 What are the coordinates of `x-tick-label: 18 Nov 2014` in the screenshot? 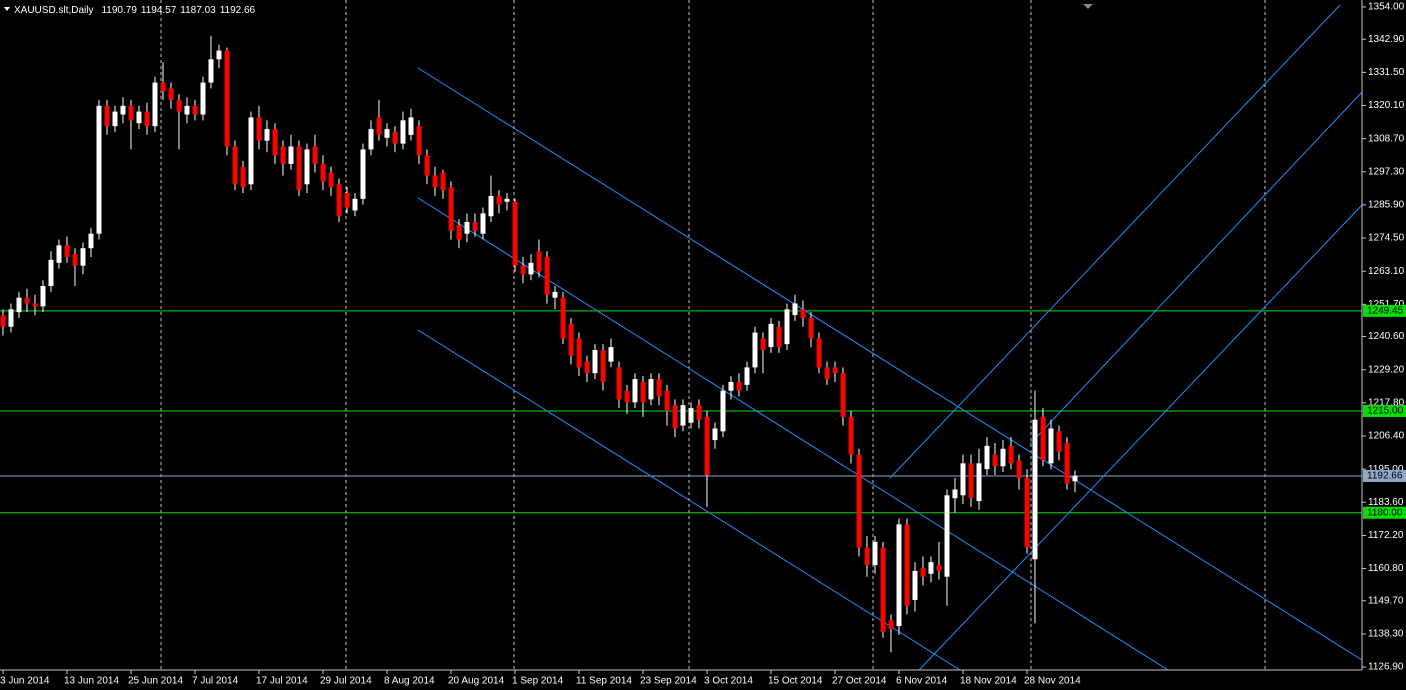 It's located at (988, 681).